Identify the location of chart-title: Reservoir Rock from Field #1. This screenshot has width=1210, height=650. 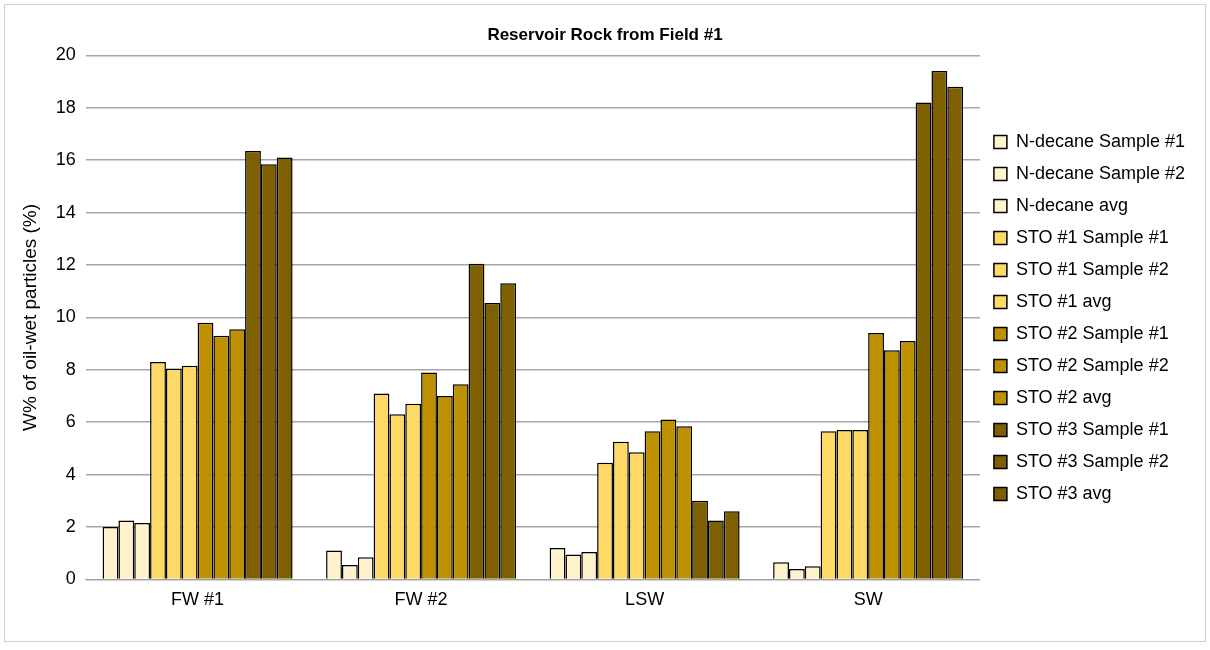
(605, 34).